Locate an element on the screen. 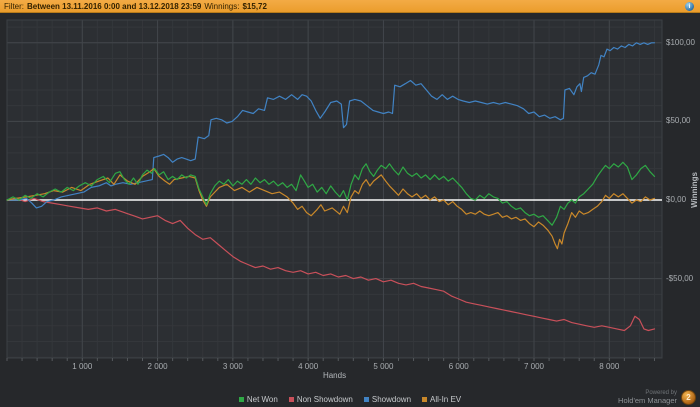 The image size is (700, 407). x-tick-label: 4 000 is located at coordinates (308, 366).